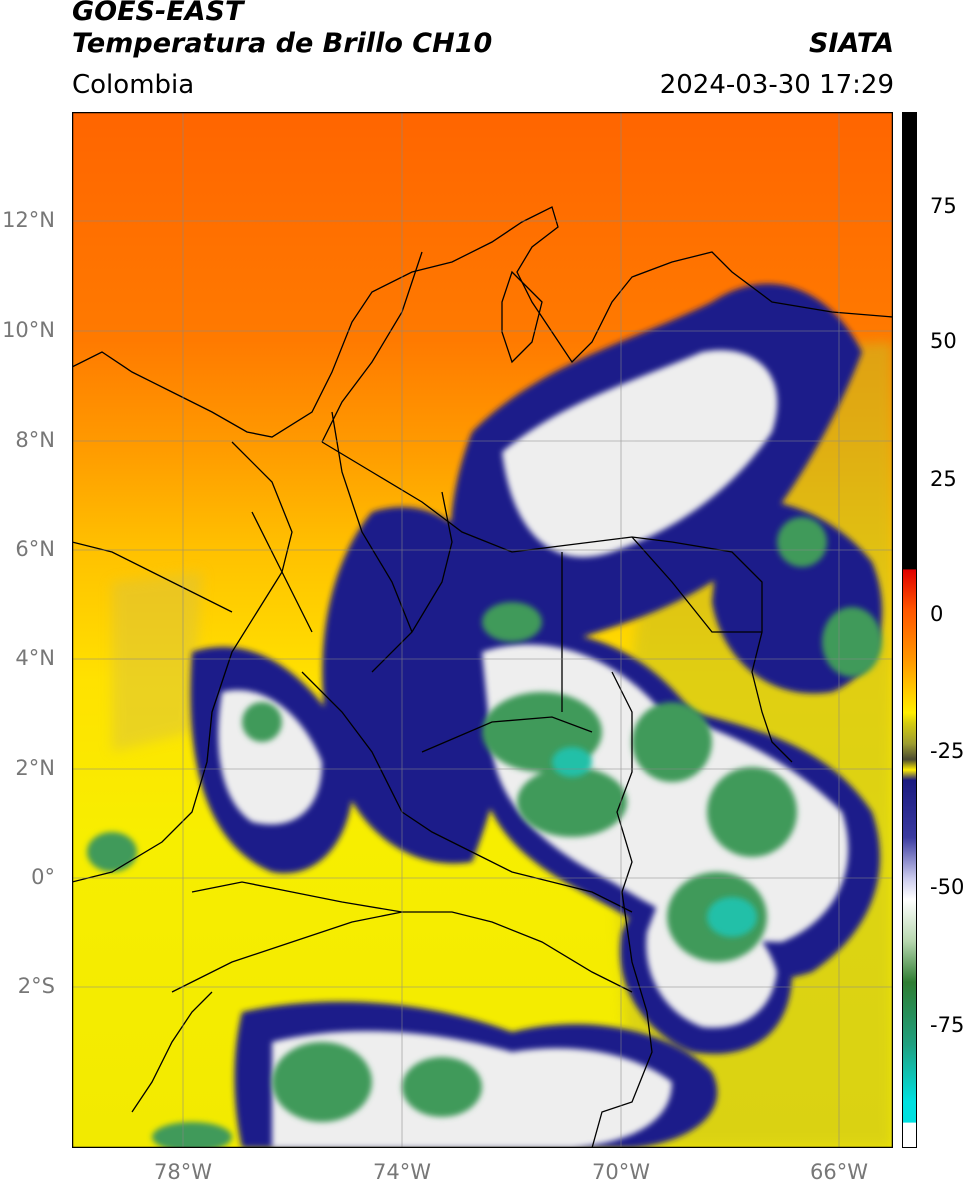  I want to click on colorbar-tick: -75, so click(947, 1025).